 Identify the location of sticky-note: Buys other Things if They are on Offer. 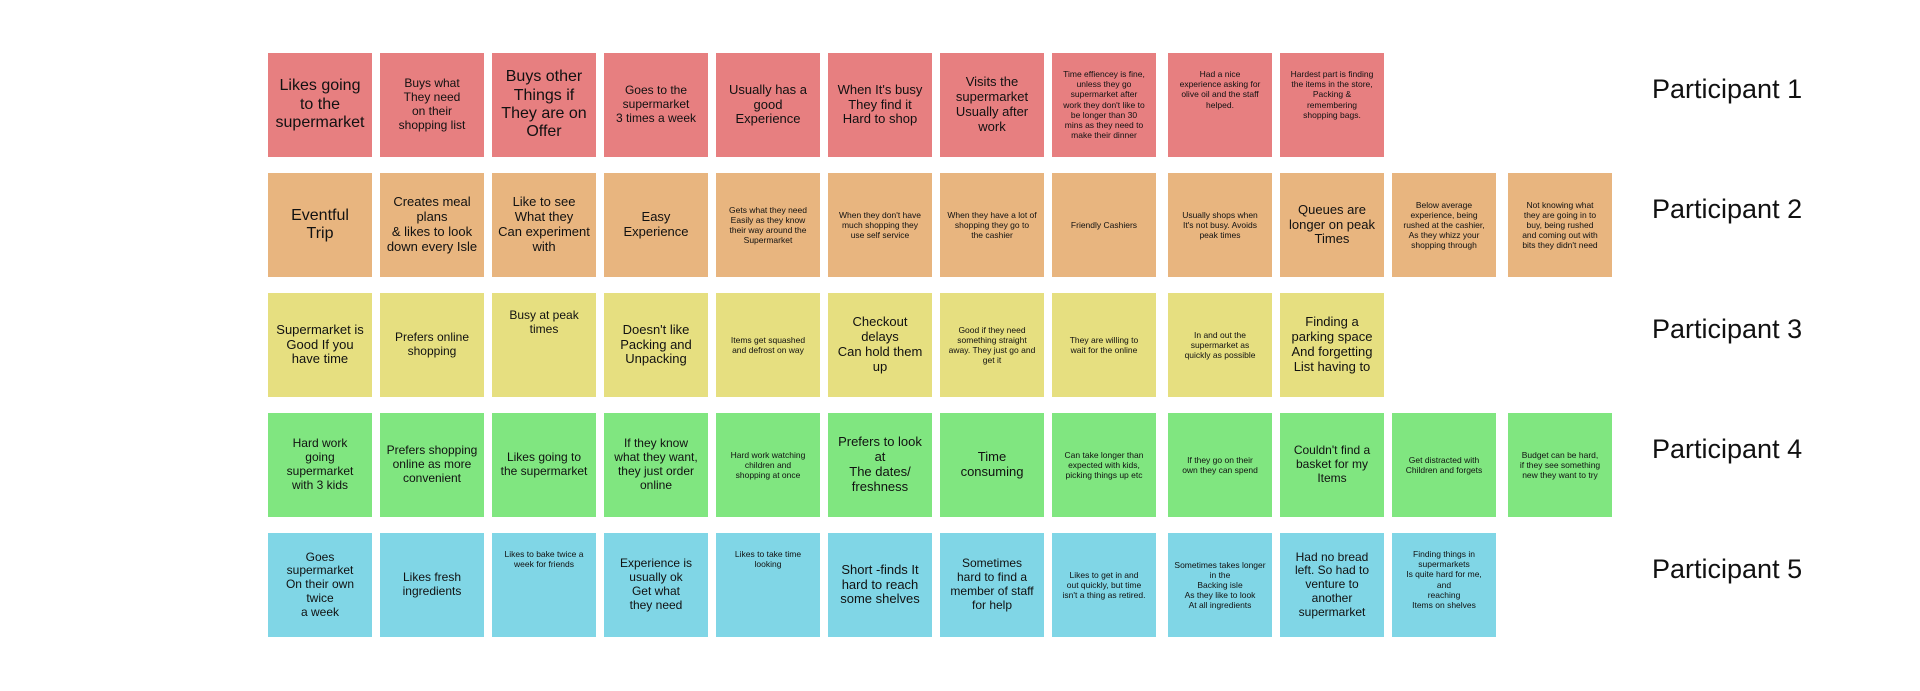
(544, 105).